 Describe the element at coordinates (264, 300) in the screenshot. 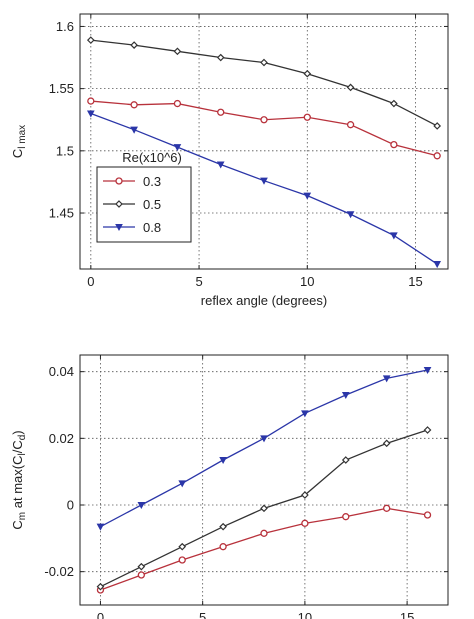

I see `x-axis-label: reflex angle (degrees)` at that location.